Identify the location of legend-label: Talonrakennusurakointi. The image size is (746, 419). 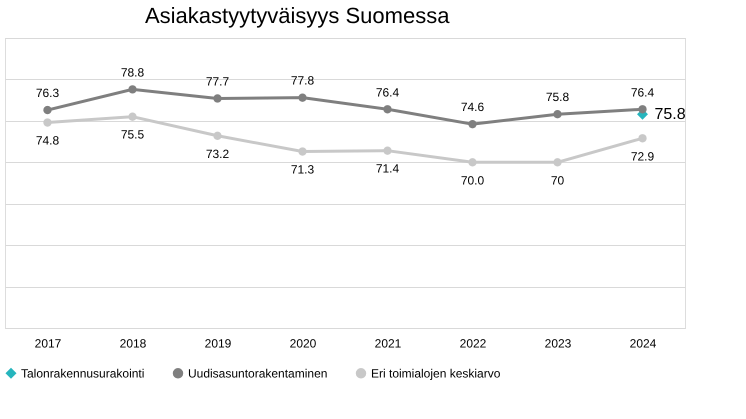
(82, 373).